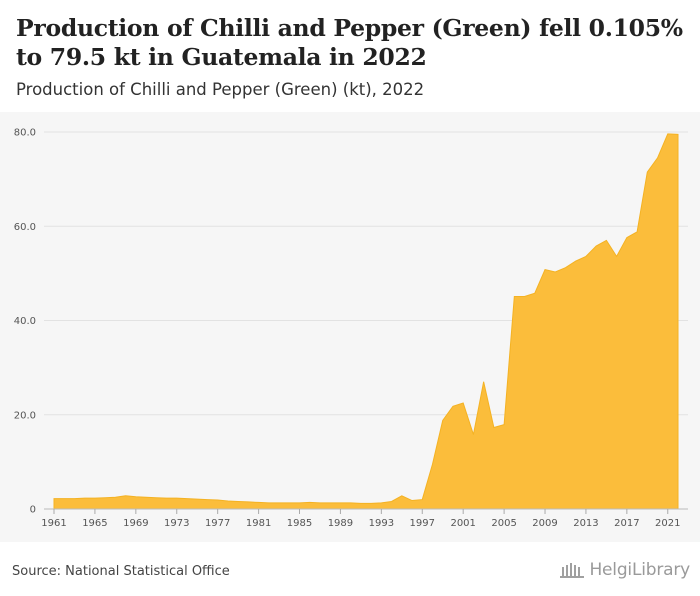 Image resolution: width=700 pixels, height=596 pixels. I want to click on source-note: Source: National Statistical Office, so click(121, 571).